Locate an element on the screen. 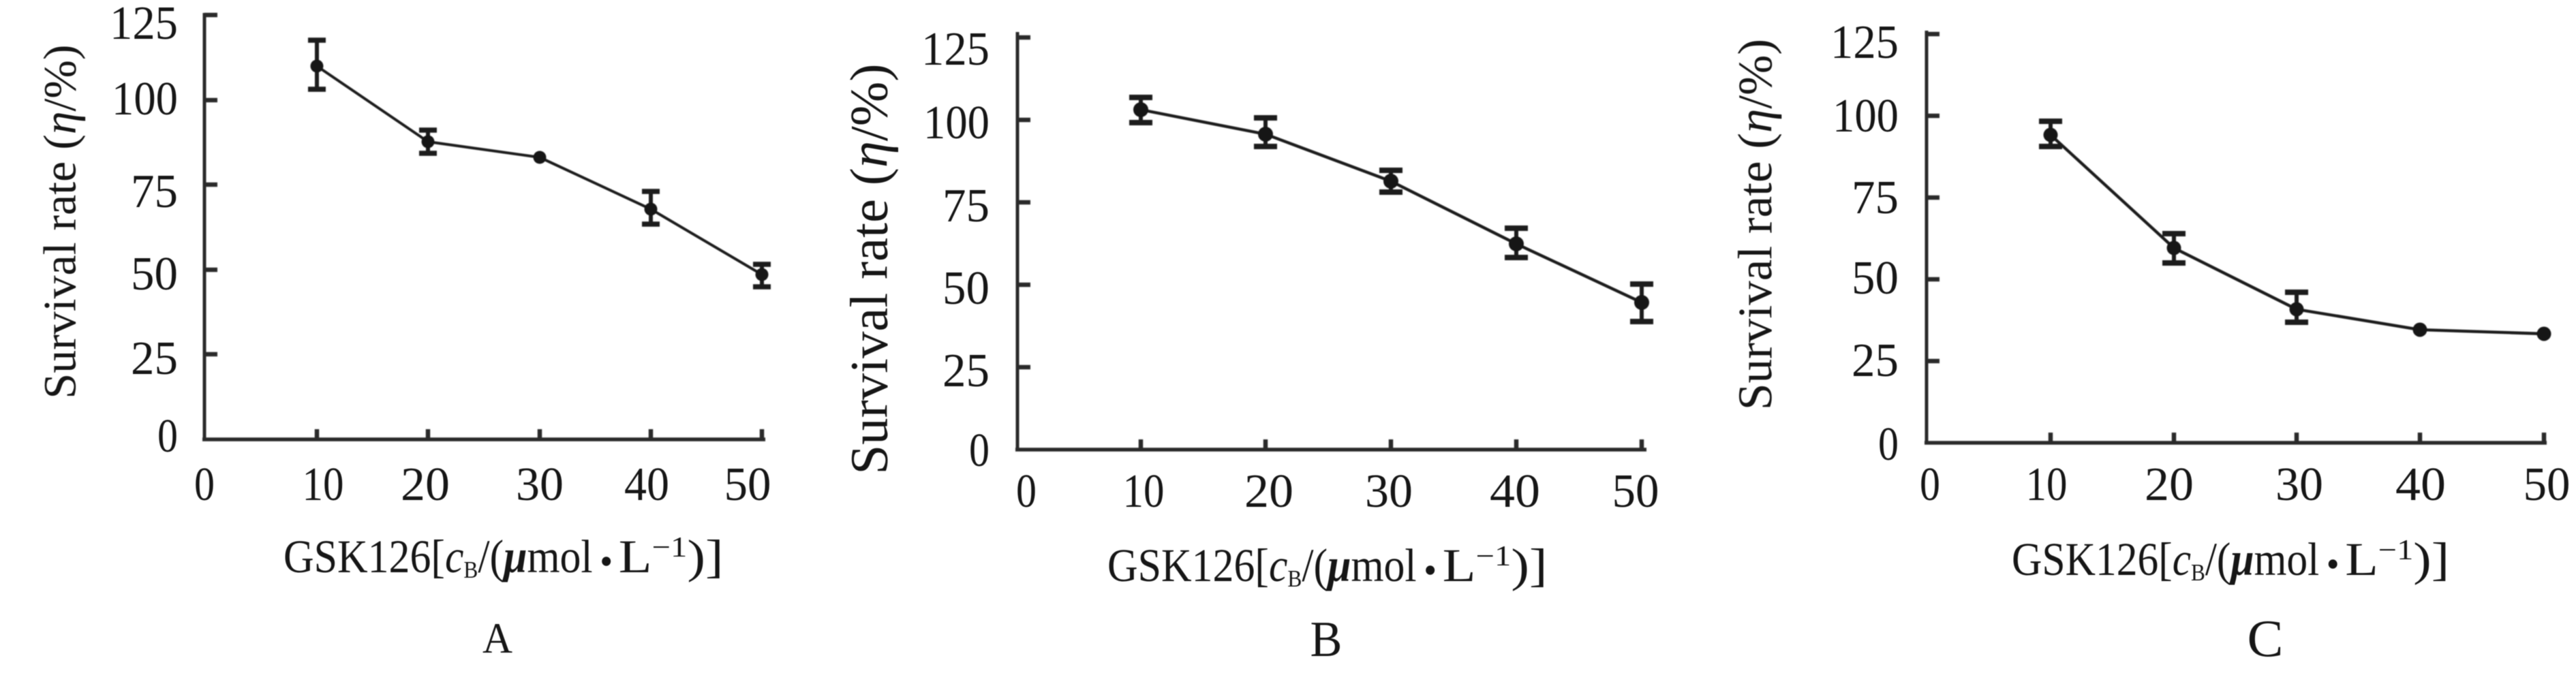 This screenshot has width=2576, height=686. svg-text: A is located at coordinates (497, 638).